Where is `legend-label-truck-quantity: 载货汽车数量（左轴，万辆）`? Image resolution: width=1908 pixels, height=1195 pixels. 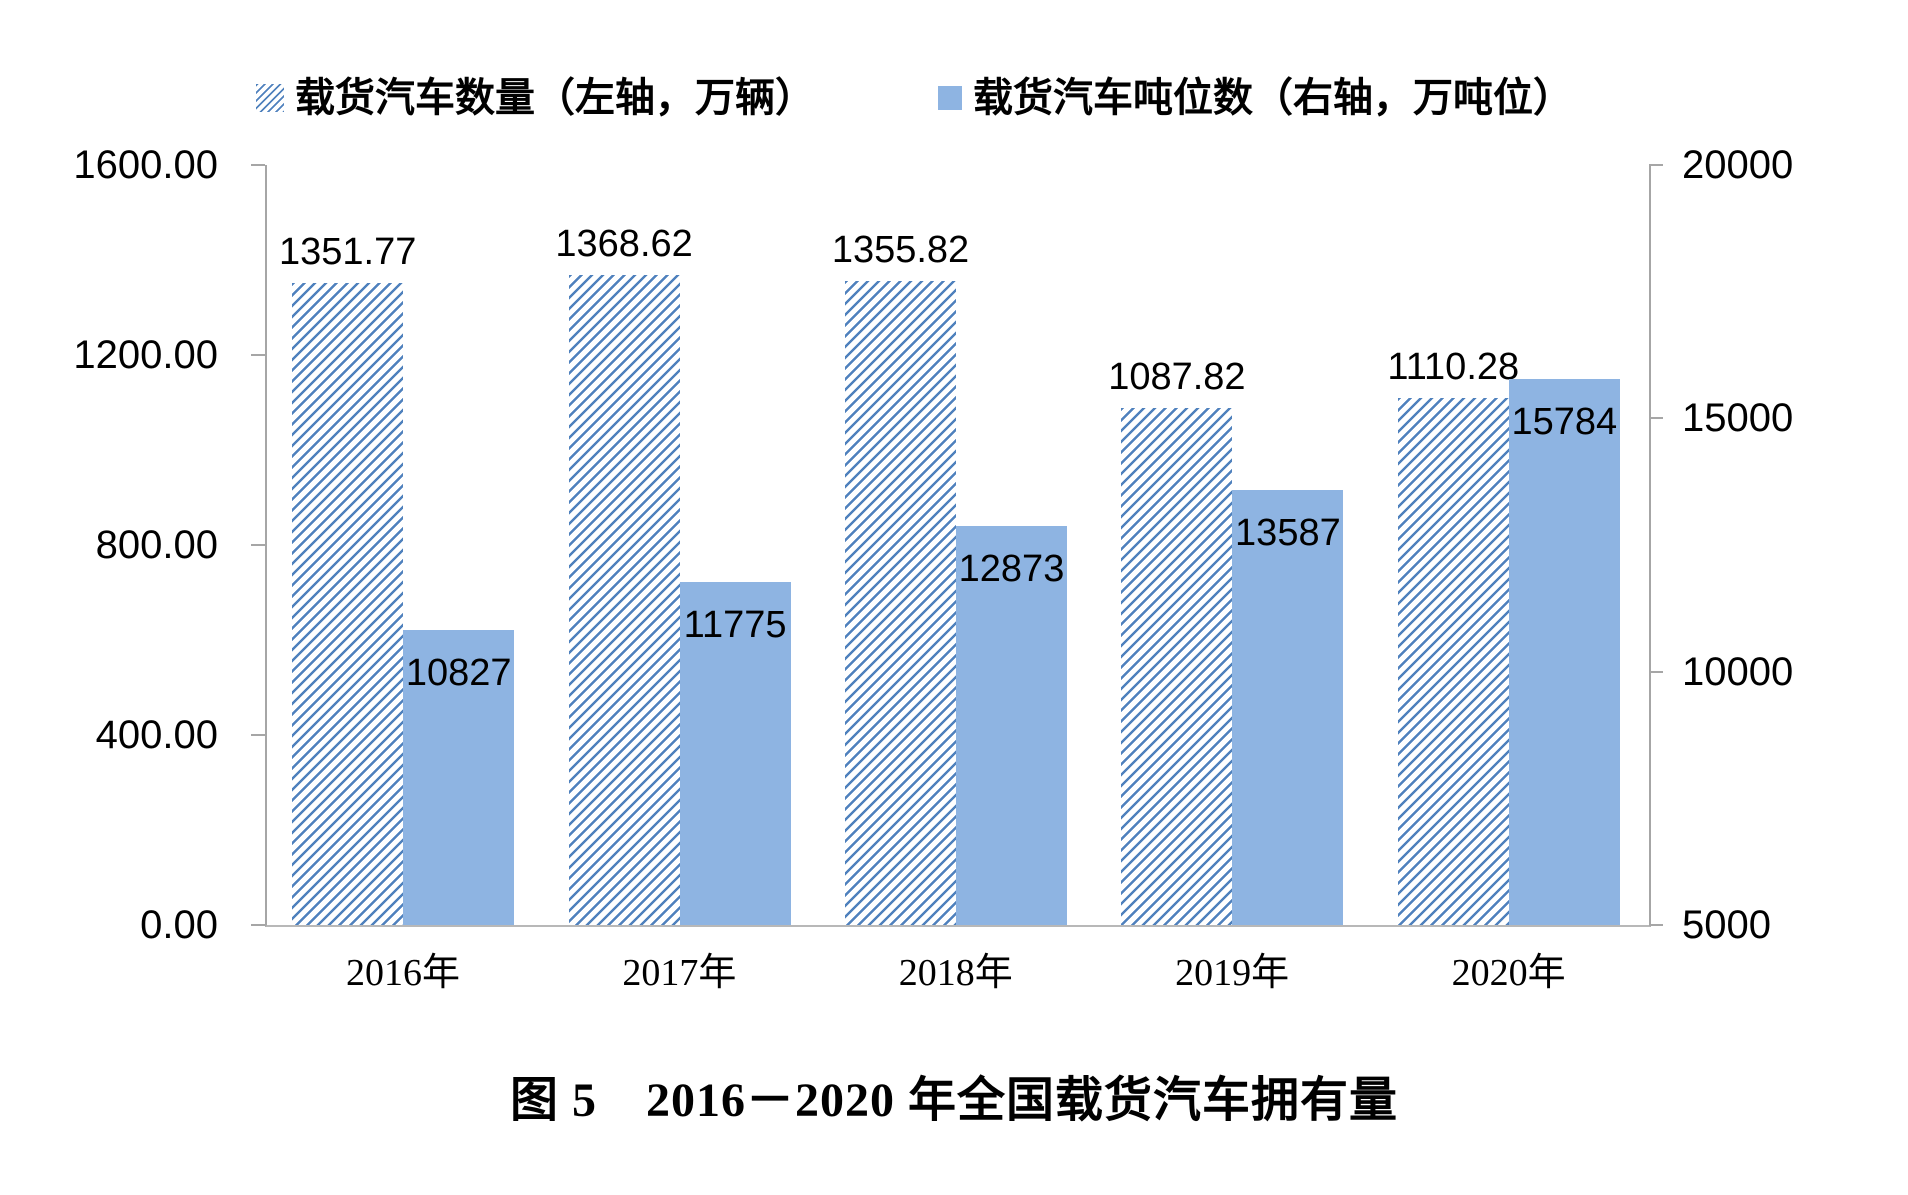 legend-label-truck-quantity: 载货汽车数量（左轴，万辆） is located at coordinates (555, 97).